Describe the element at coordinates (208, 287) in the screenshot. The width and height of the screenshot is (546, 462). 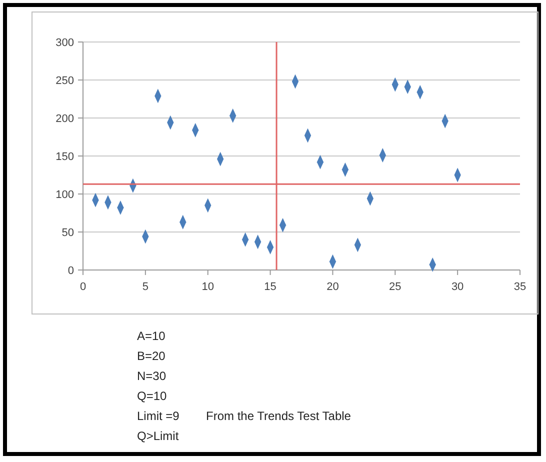
I see `x-tick-label: 10` at that location.